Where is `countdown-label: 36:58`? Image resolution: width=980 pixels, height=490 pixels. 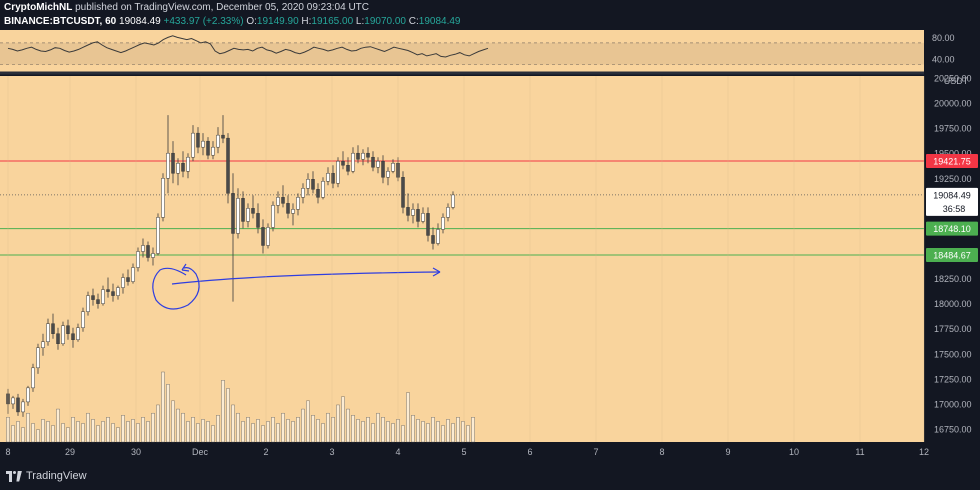
countdown-label: 36:58 is located at coordinates (954, 209).